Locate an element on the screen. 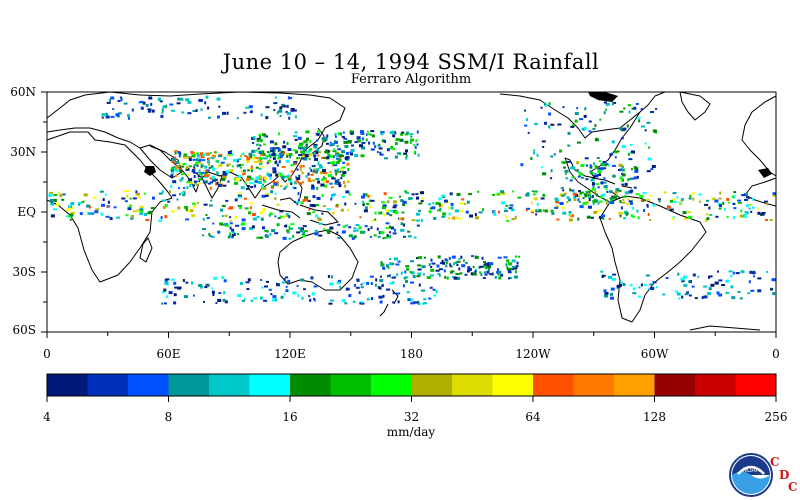 This screenshot has width=800, height=500. eurasia-outline is located at coordinates (196, 145).